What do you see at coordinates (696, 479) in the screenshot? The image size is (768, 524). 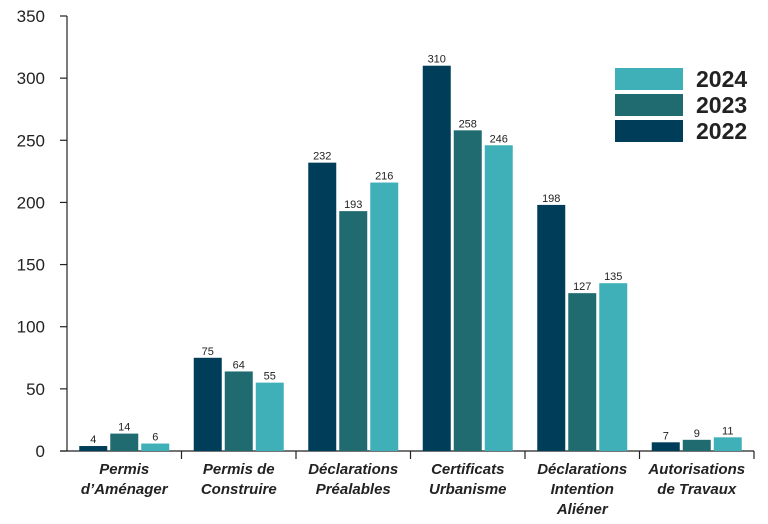 I see `x-category-label: Autorisations de Travaux` at bounding box center [696, 479].